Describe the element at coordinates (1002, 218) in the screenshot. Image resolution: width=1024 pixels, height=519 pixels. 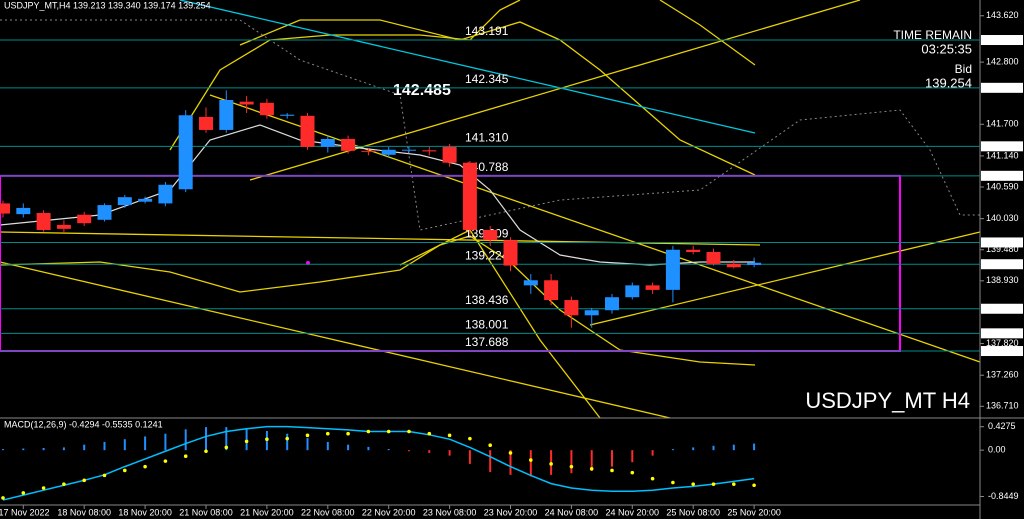
I see `y-tick-label: 140.030` at that location.